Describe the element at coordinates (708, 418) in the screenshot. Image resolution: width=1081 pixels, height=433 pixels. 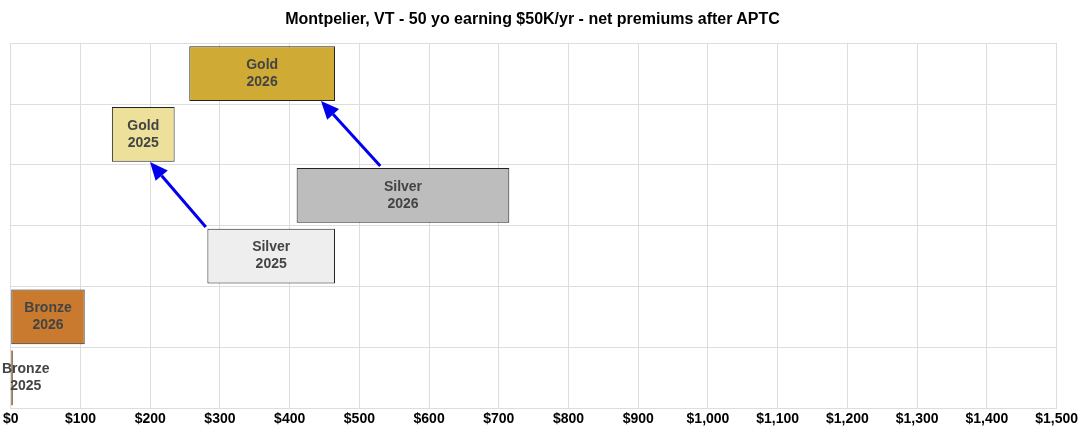
I see `x-tick-label: $1,000` at that location.